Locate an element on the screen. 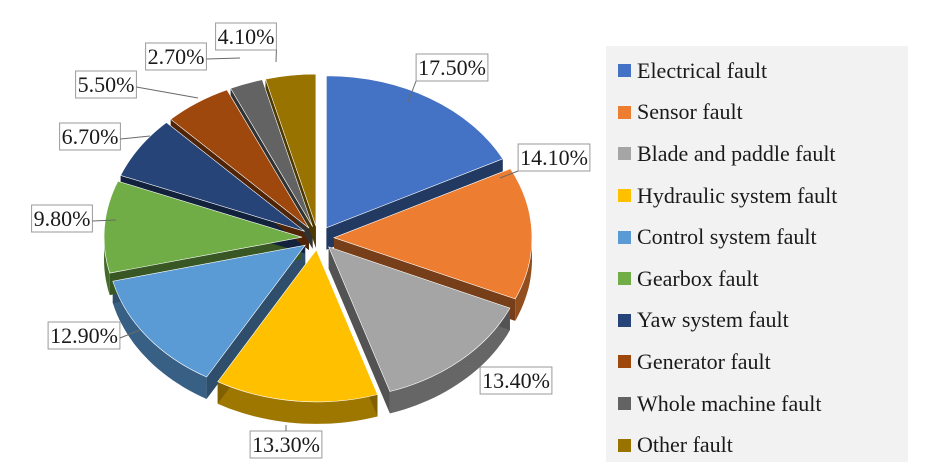  pie-slice-control-system-fault is located at coordinates (209, 311).